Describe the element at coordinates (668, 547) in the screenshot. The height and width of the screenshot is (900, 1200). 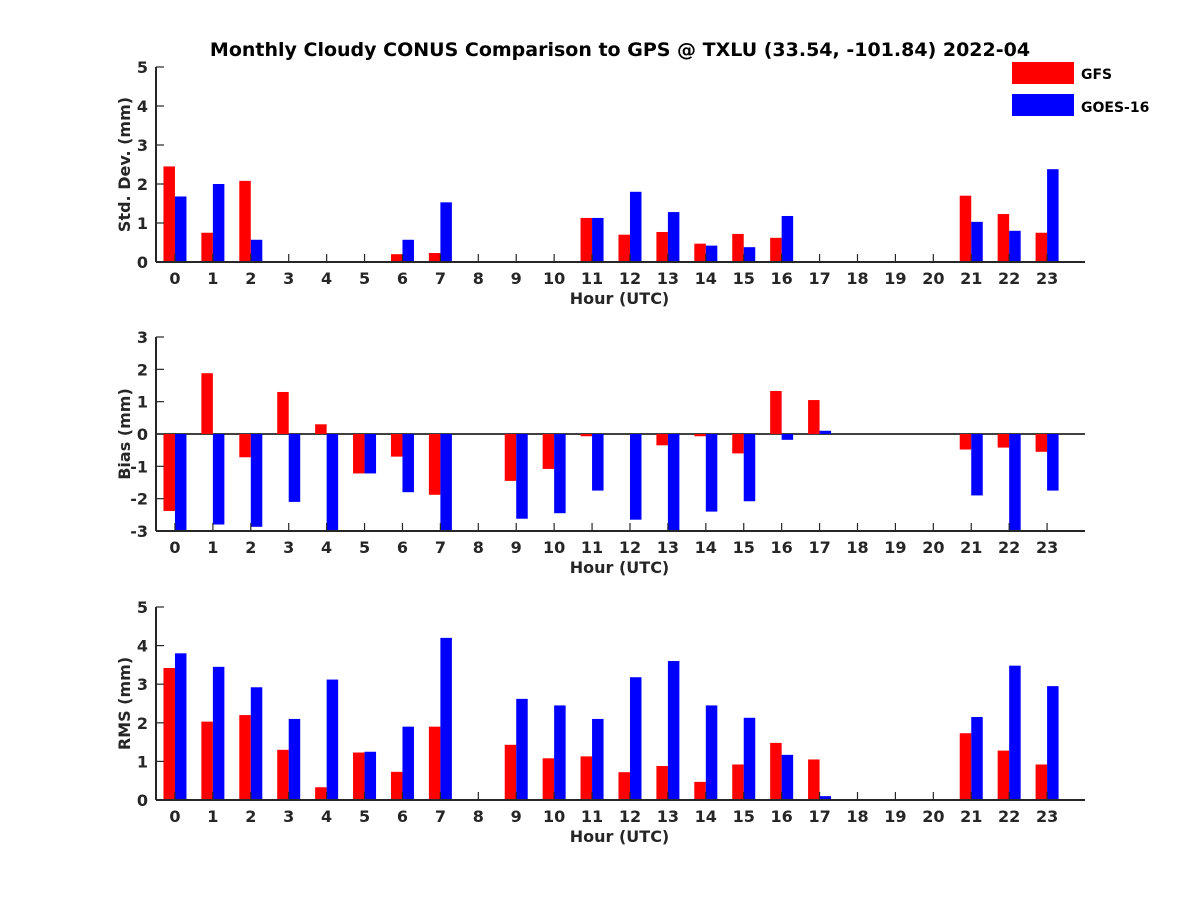
I see `bias-x-tick-label: 13` at that location.